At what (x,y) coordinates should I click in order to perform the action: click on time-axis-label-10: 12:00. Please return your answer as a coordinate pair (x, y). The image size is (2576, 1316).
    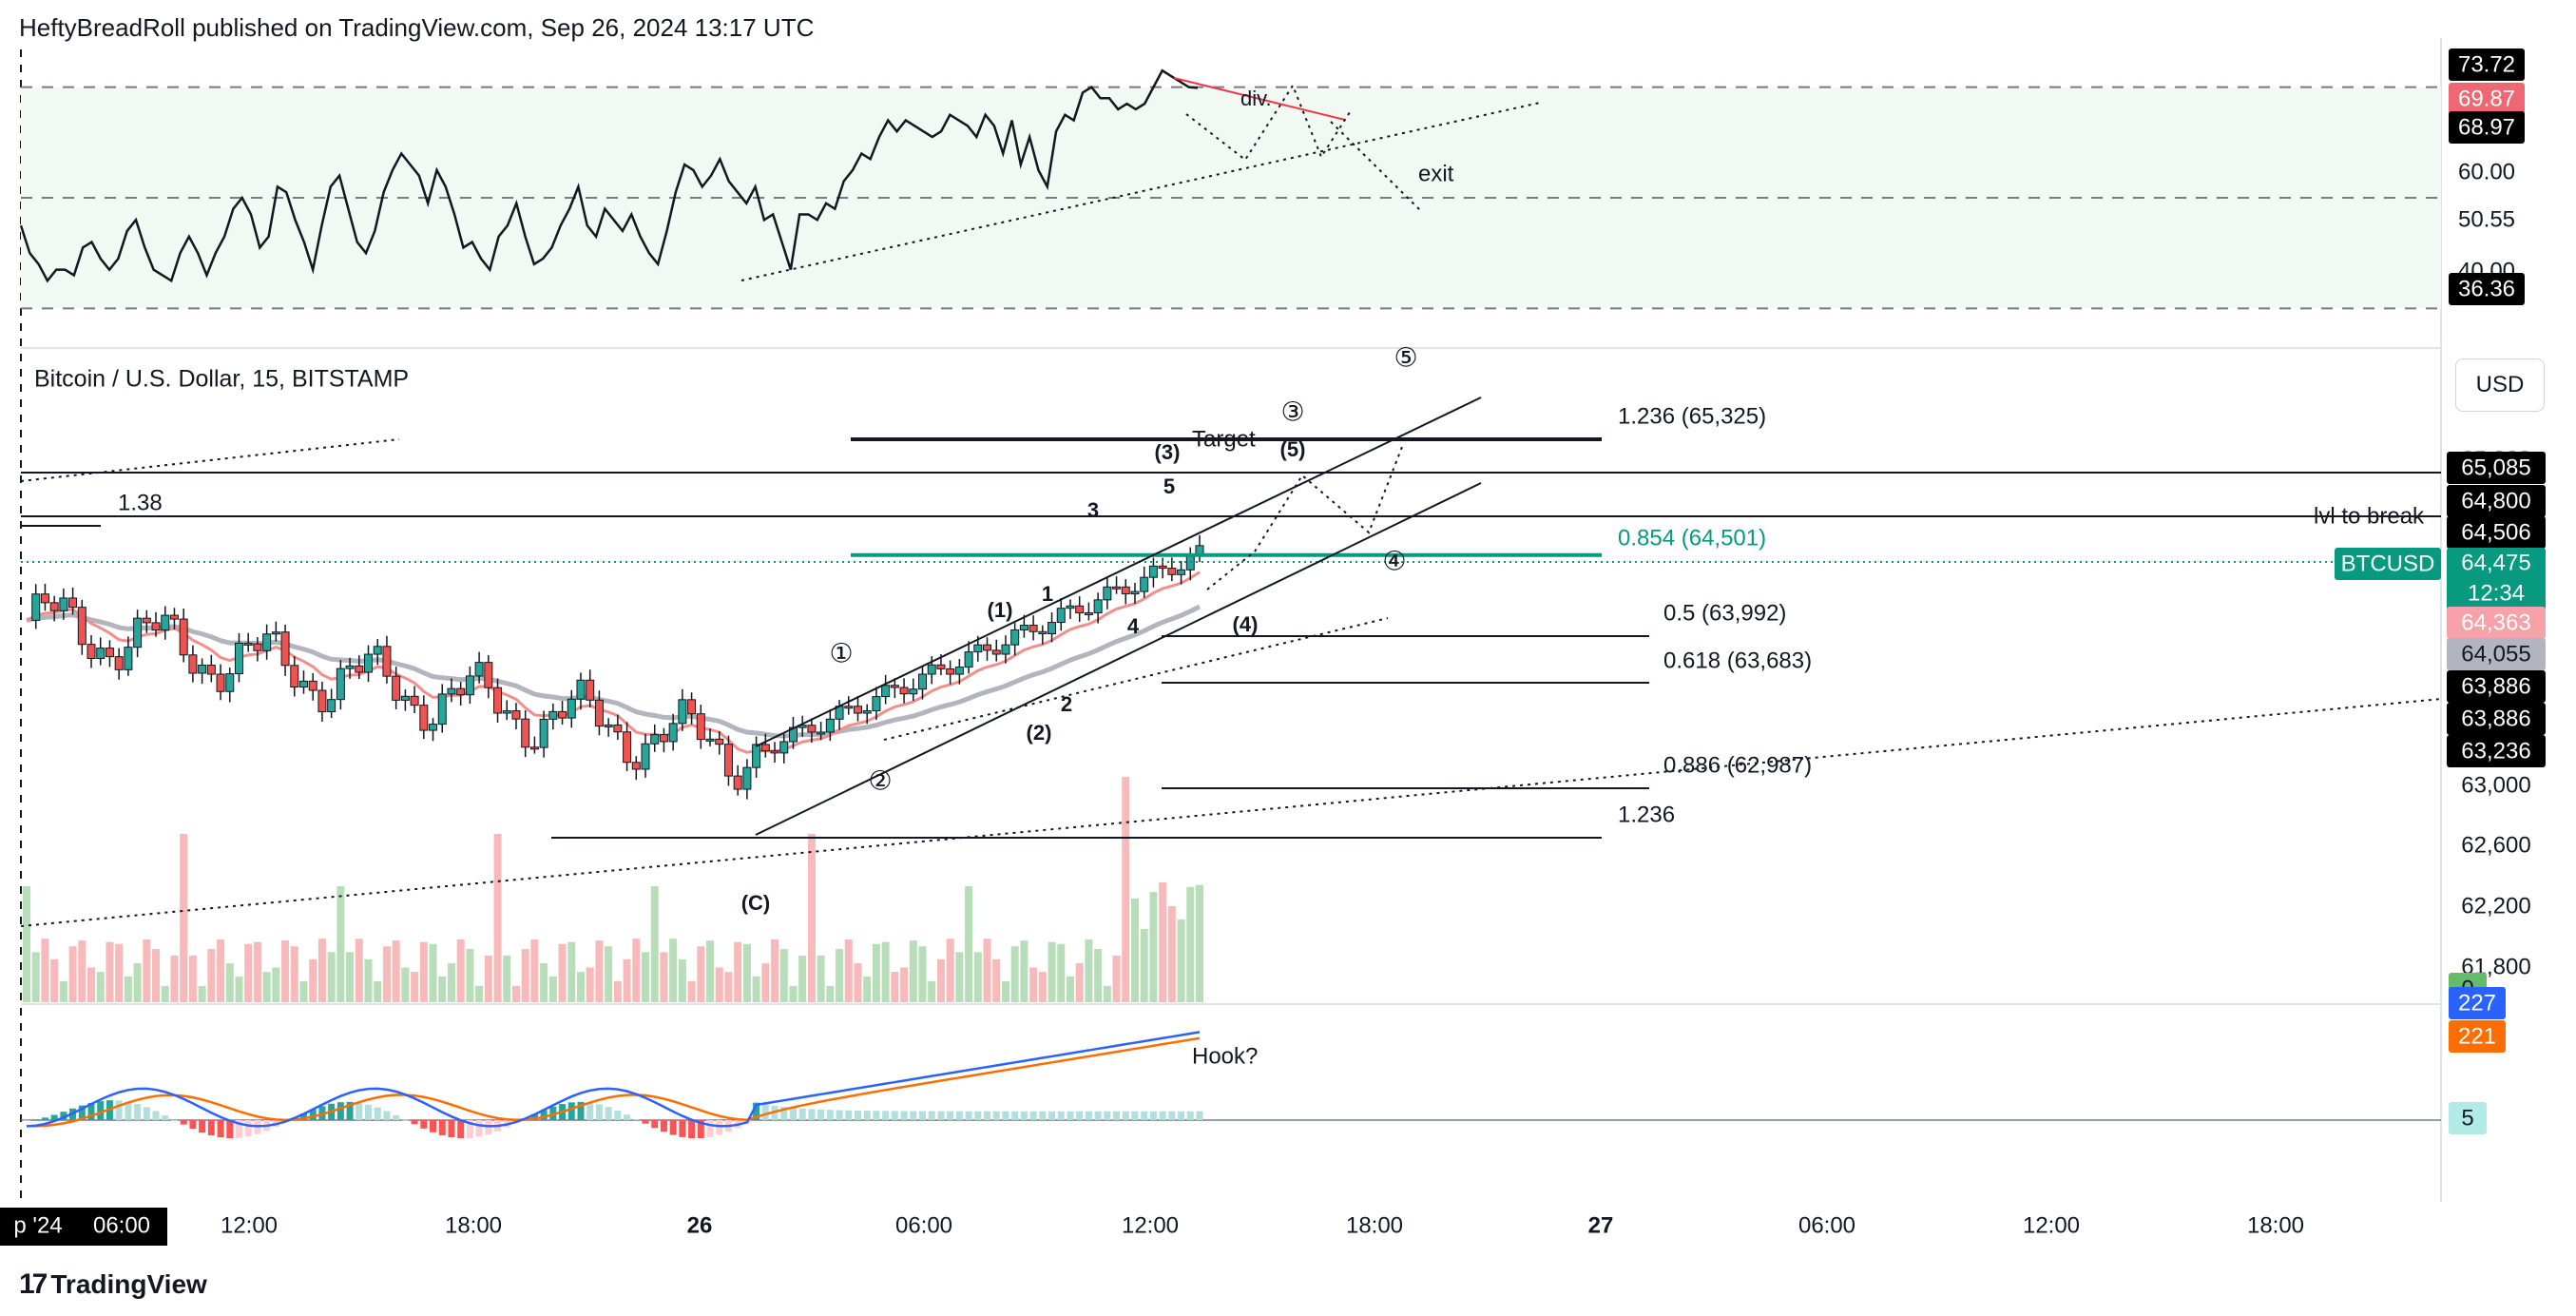
    Looking at the image, I should click on (2052, 1225).